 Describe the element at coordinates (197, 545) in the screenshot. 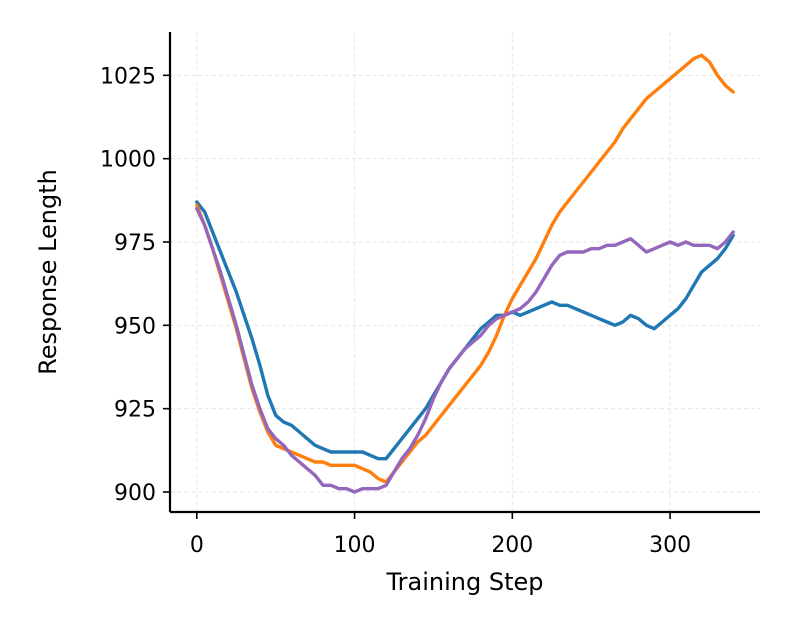

I see `x-tick-label: 0` at that location.